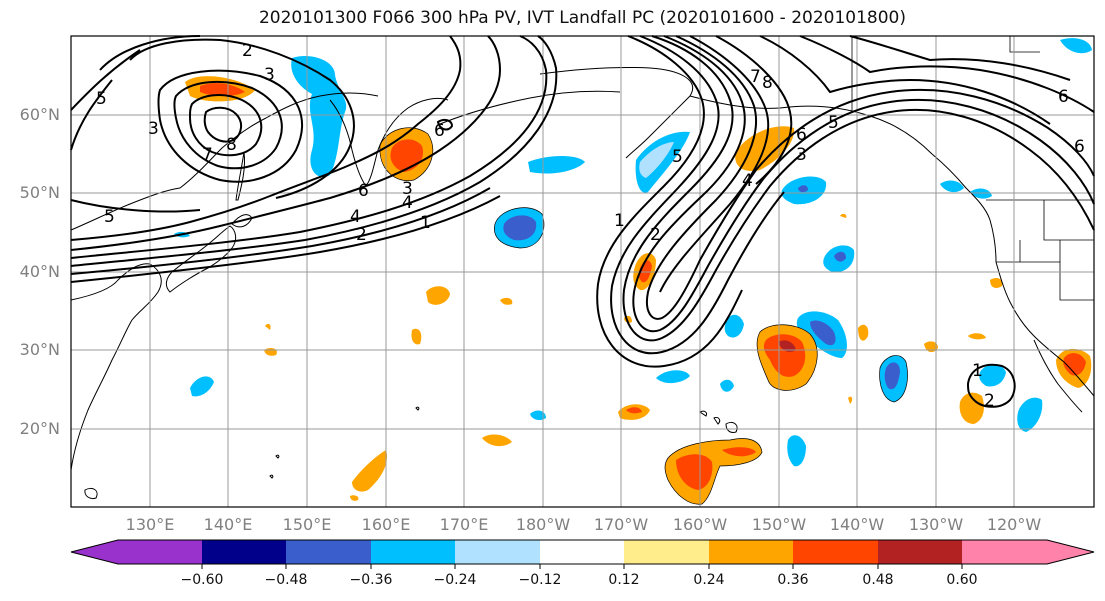 This screenshot has height=601, width=1105. I want to click on colorbar, so click(582, 554).